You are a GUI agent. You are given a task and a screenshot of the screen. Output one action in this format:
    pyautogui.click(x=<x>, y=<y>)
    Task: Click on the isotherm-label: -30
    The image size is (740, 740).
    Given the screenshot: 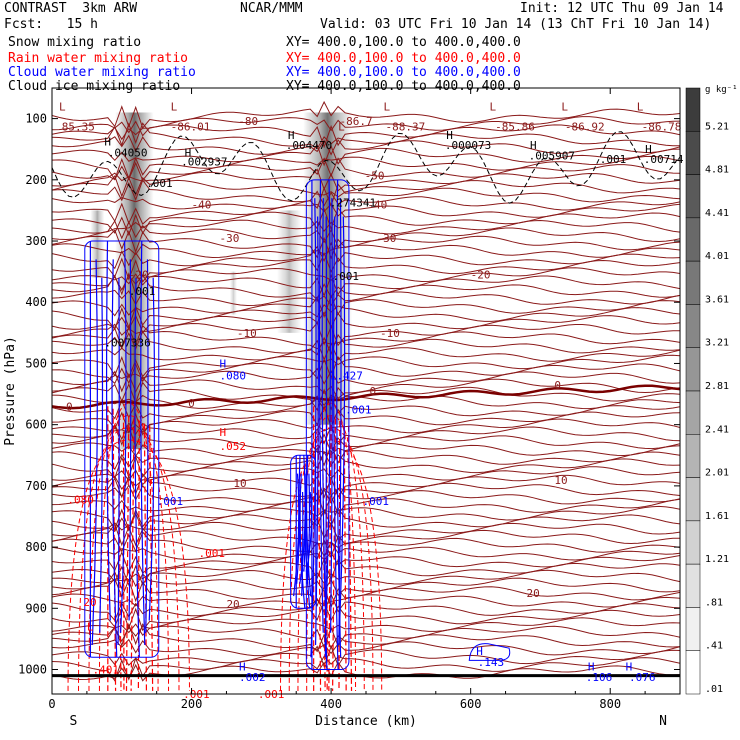 What is the action you would take?
    pyautogui.click(x=229, y=238)
    